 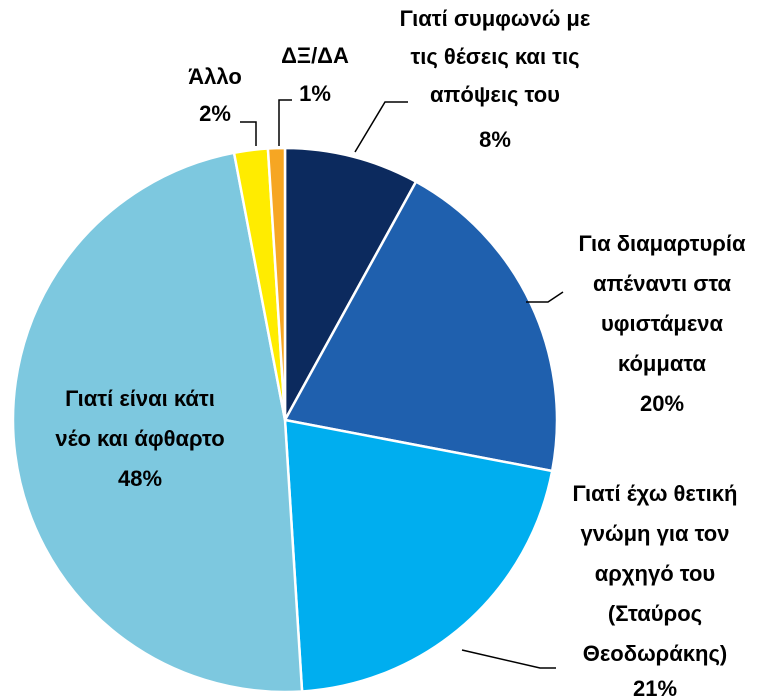 What do you see at coordinates (662, 323) in the screenshot?
I see `slice-label: υφιστάμενα` at bounding box center [662, 323].